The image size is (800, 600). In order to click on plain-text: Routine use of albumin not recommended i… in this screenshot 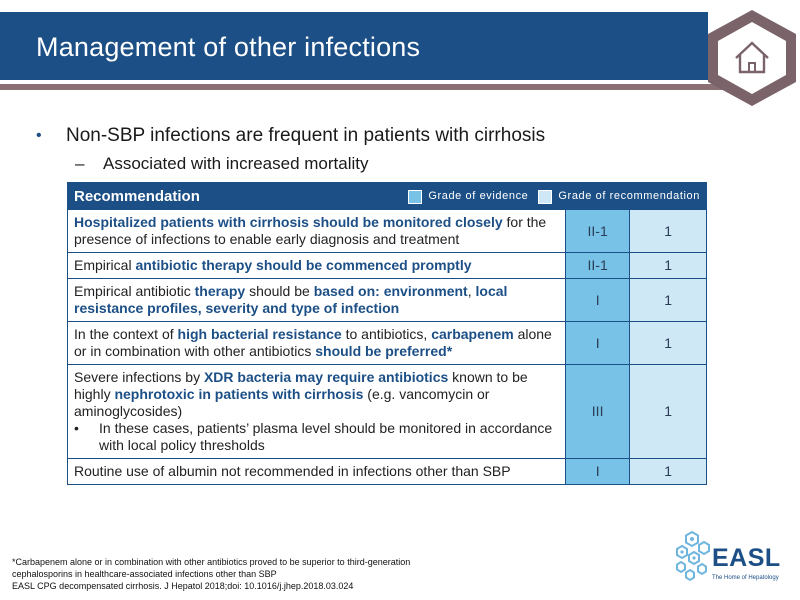, I will do `click(292, 471)`.